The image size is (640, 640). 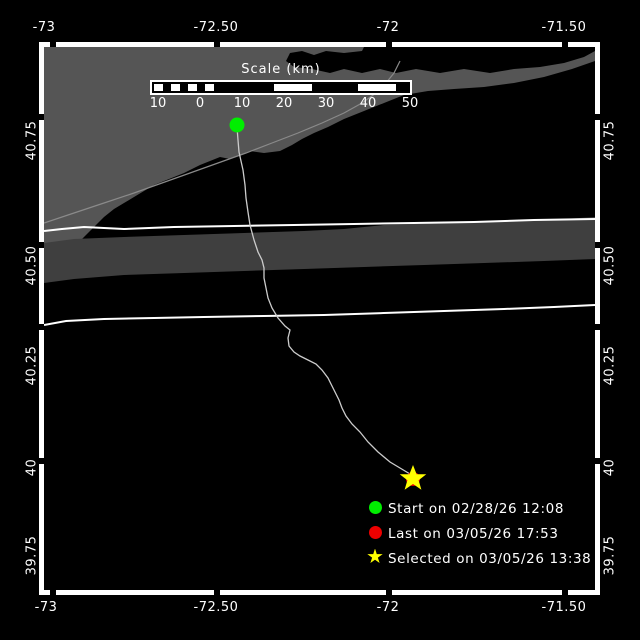 What do you see at coordinates (375, 508) in the screenshot?
I see `green-circle-icon` at bounding box center [375, 508].